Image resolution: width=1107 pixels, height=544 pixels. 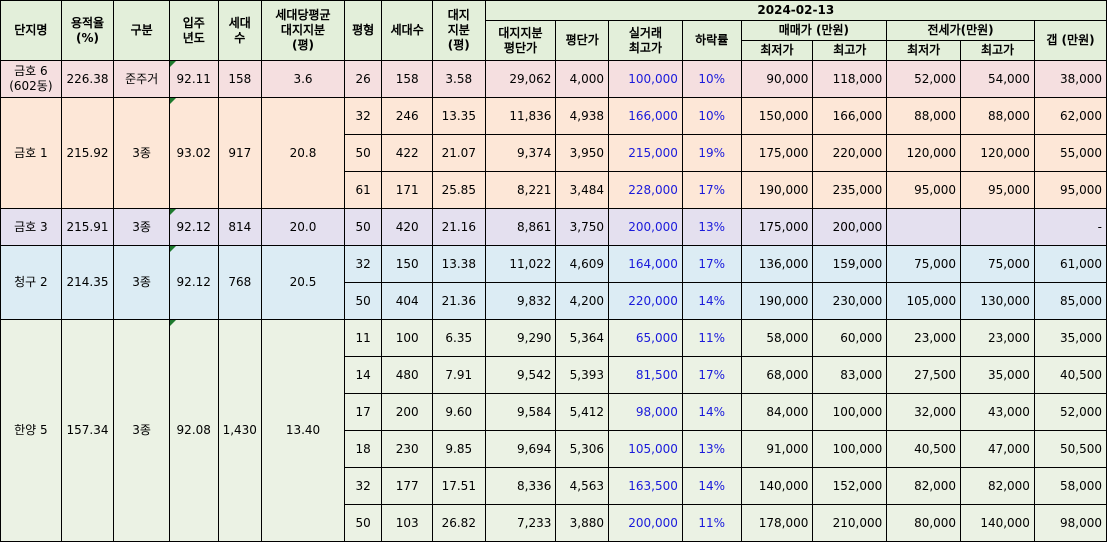 I want to click on land-price-cell: 7,233, so click(x=520, y=523).